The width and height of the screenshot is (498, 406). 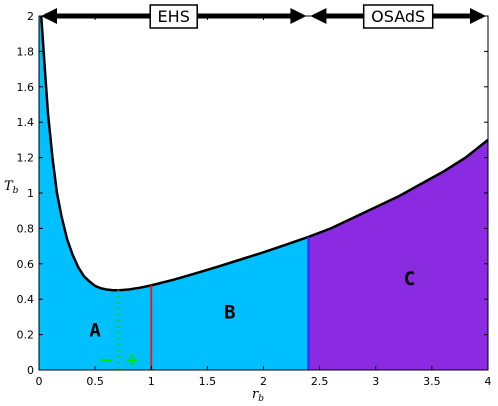 I want to click on x-tick-label: 0, so click(x=39, y=381).